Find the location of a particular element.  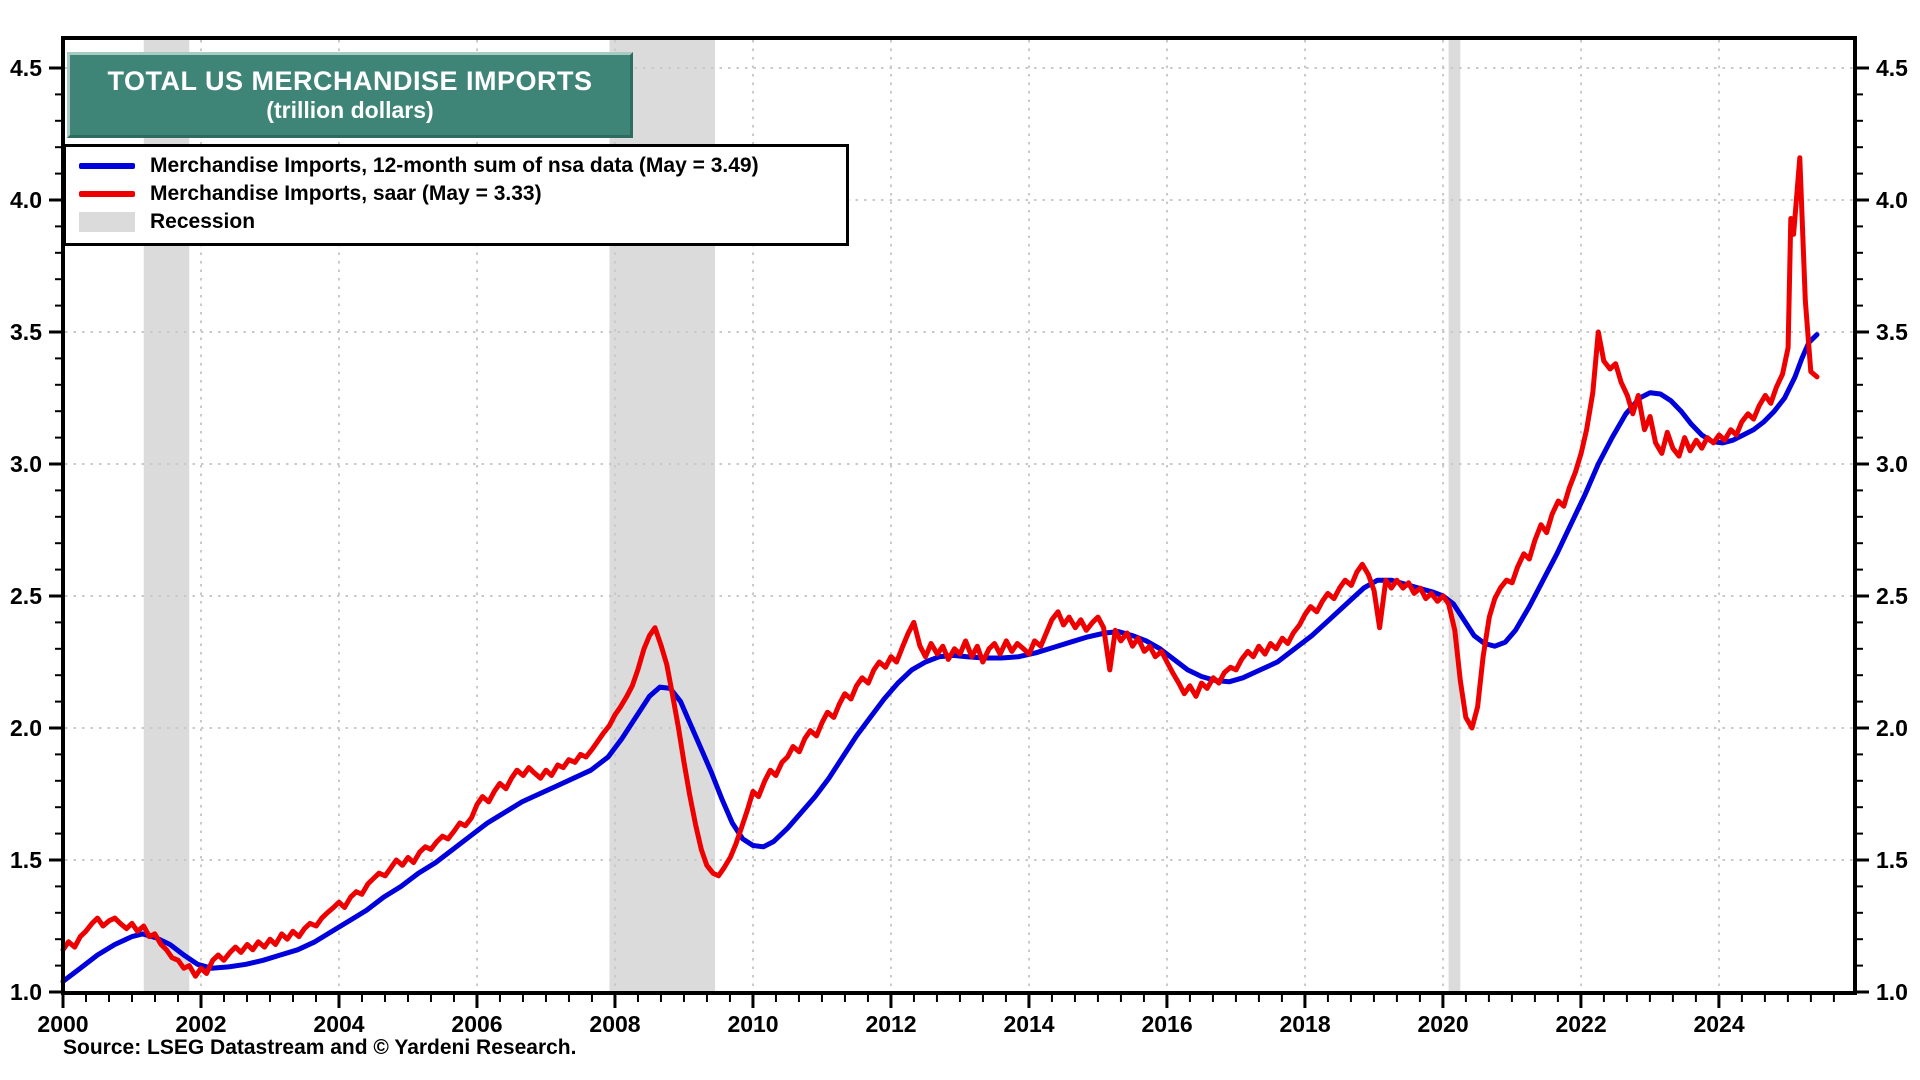

chart-title: TOTAL US MERCHANDISE IMPORTS is located at coordinates (350, 80).